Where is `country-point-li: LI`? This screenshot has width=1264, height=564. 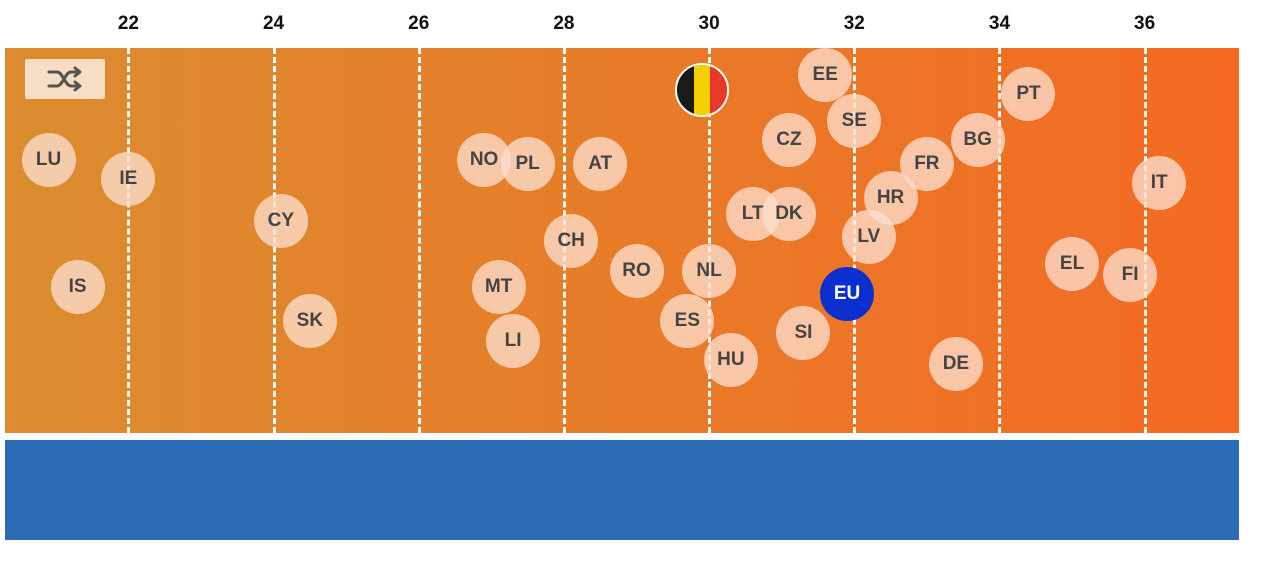
country-point-li: LI is located at coordinates (513, 340).